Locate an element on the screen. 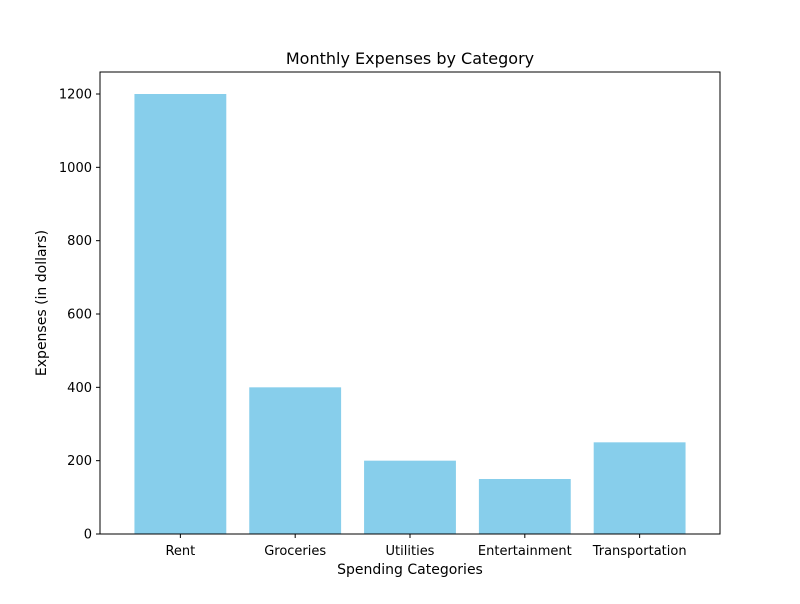 The width and height of the screenshot is (800, 604). y-tick-label: 200 is located at coordinates (79, 461).